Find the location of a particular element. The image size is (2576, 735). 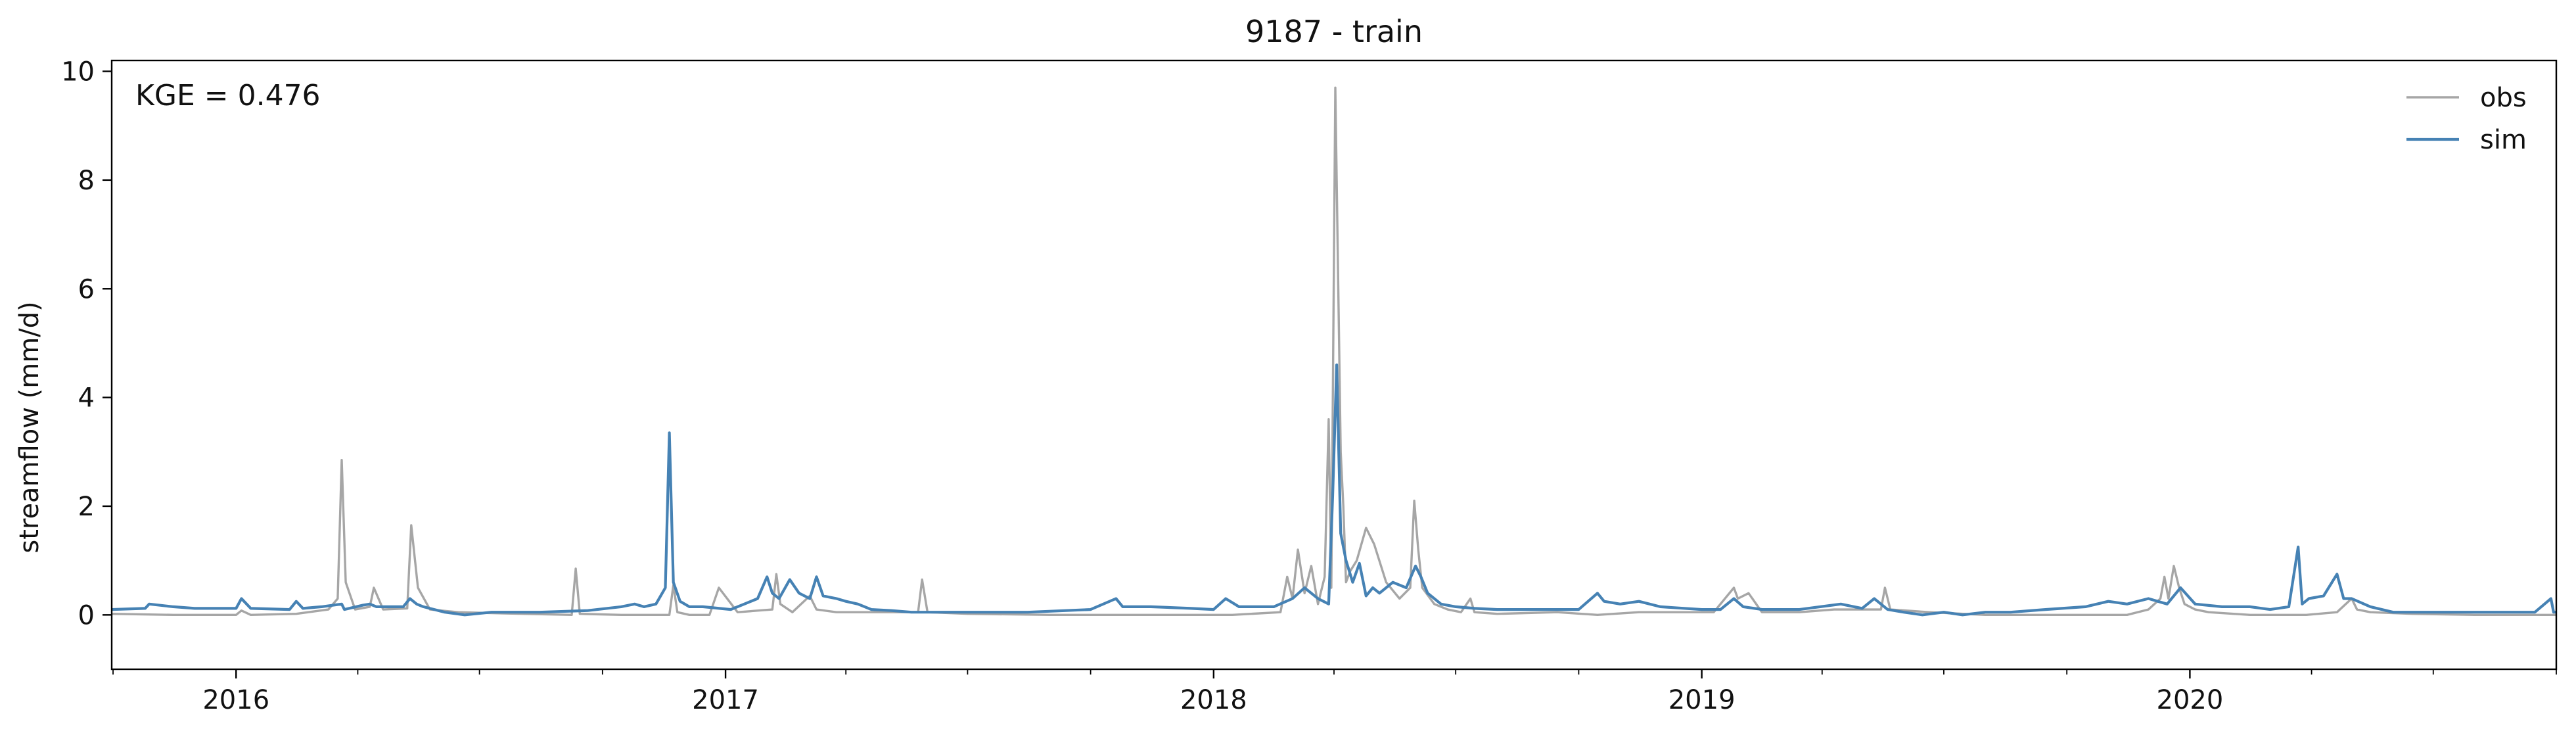

legend-label-sim: sim is located at coordinates (2503, 140).